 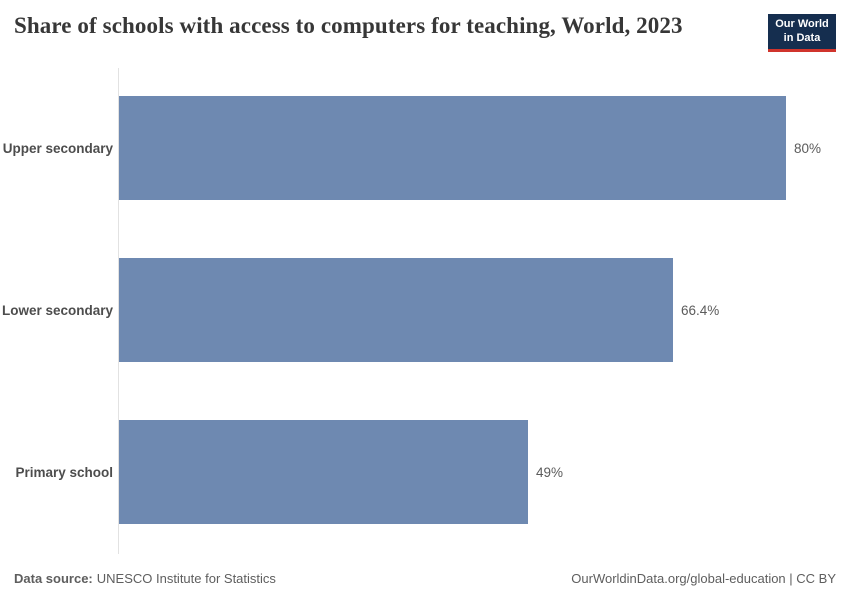 I want to click on value-label: 49%, so click(x=550, y=472).